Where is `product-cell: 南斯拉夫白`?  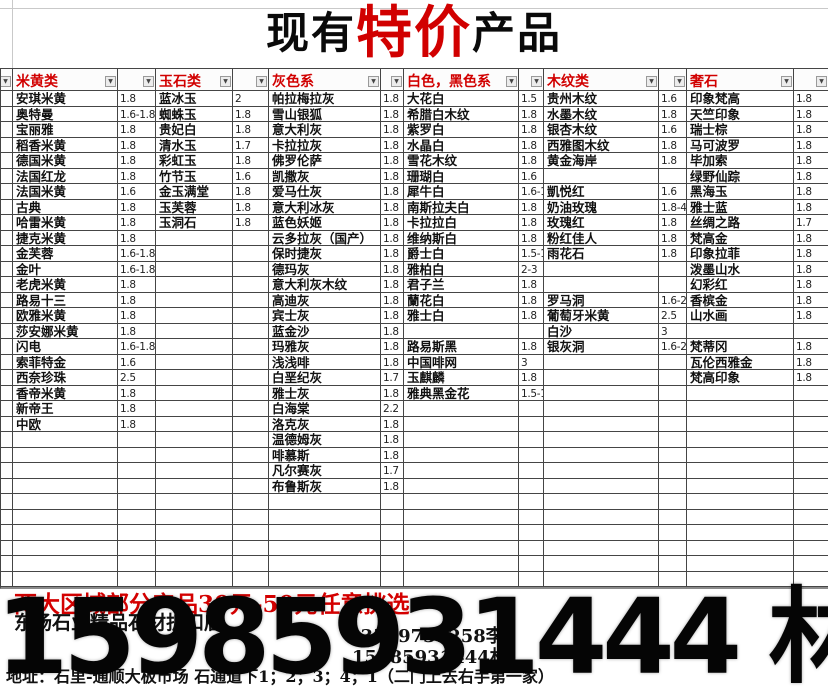
product-cell: 南斯拉夫白 is located at coordinates (461, 207).